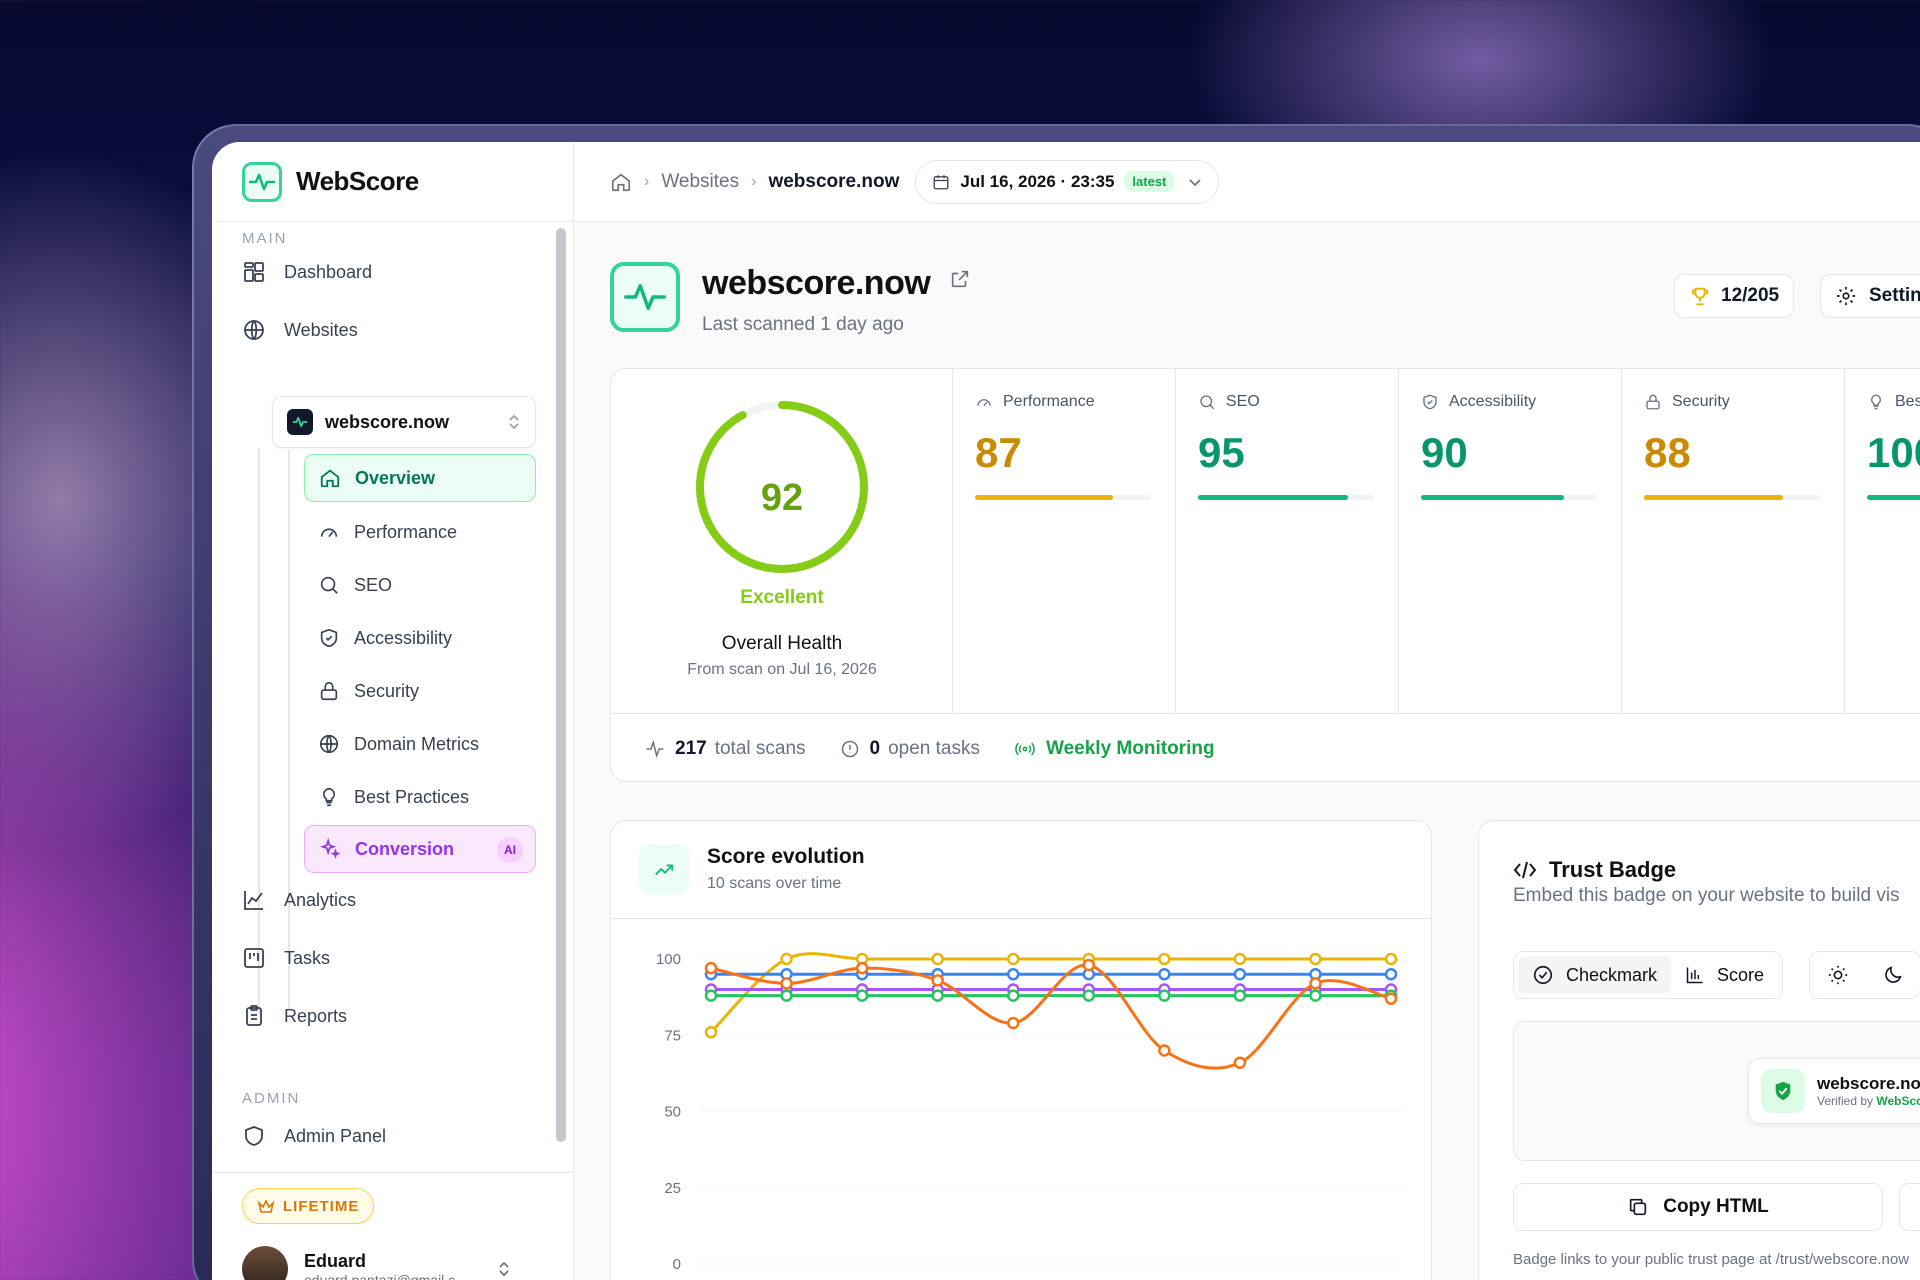 This screenshot has height=1280, width=1920. Describe the element at coordinates (1698, 1207) in the screenshot. I see `copy-html-button: Copy HTML` at that location.